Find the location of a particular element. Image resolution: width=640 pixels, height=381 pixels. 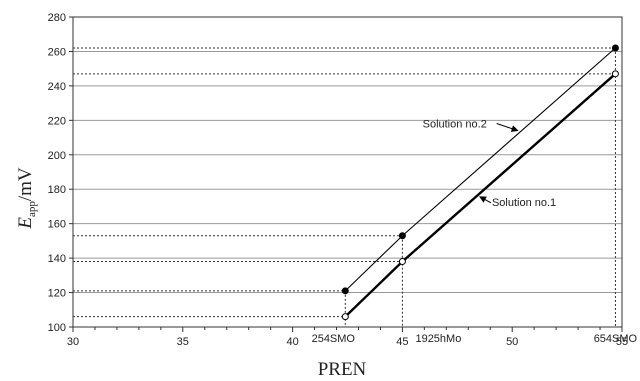

y-tick-label: 100 is located at coordinates (57, 328).